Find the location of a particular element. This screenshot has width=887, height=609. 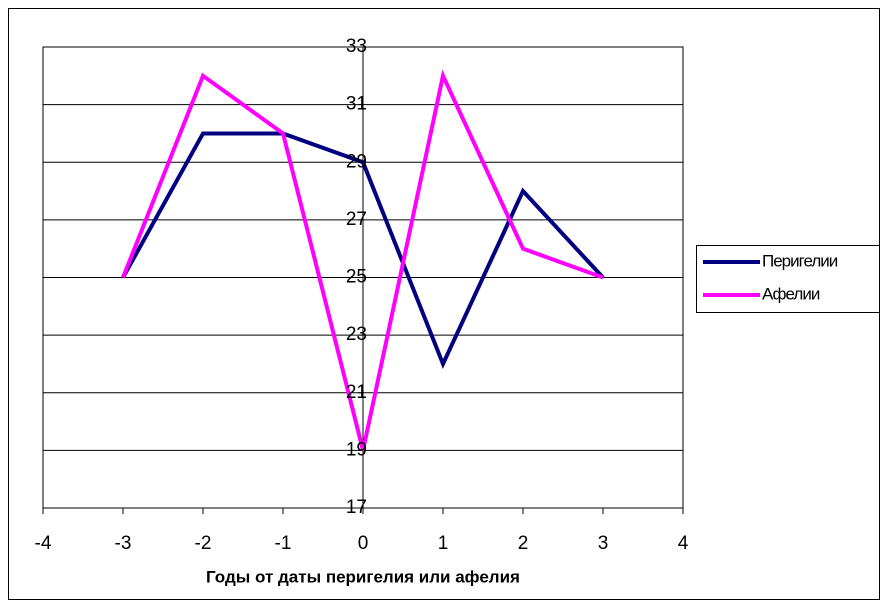

legend: Перигелии Афелии is located at coordinates (788, 279).